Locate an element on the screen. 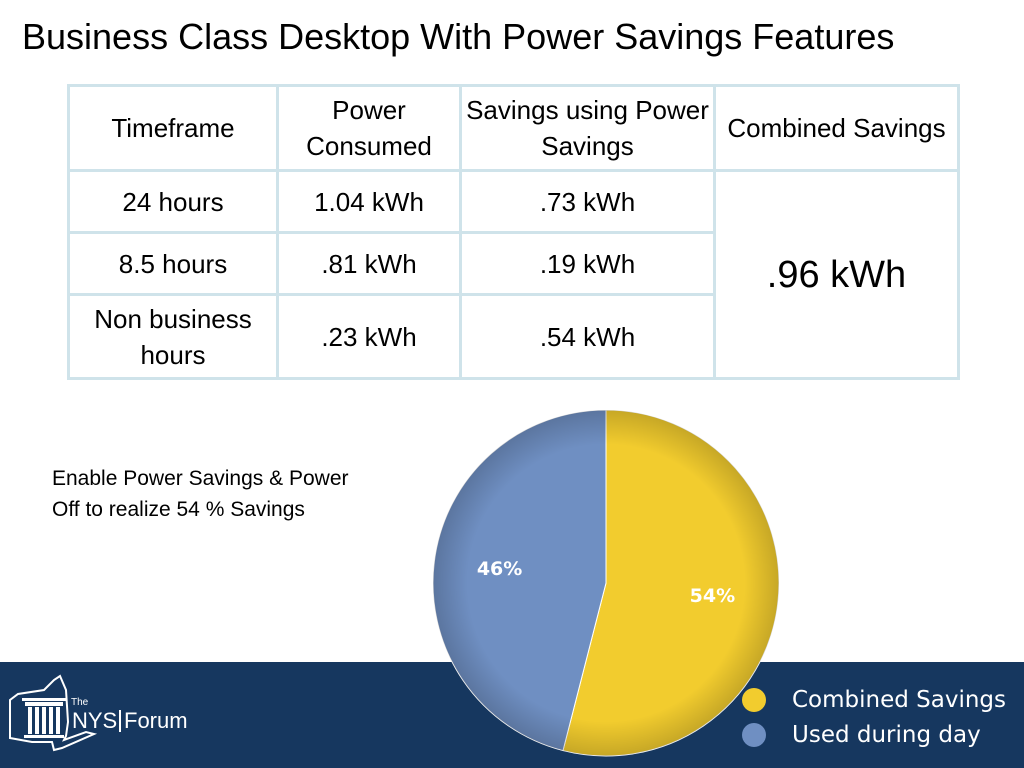 Image resolution: width=1024 pixels, height=768 pixels. cell-timeframe: Non business hours is located at coordinates (173, 336).